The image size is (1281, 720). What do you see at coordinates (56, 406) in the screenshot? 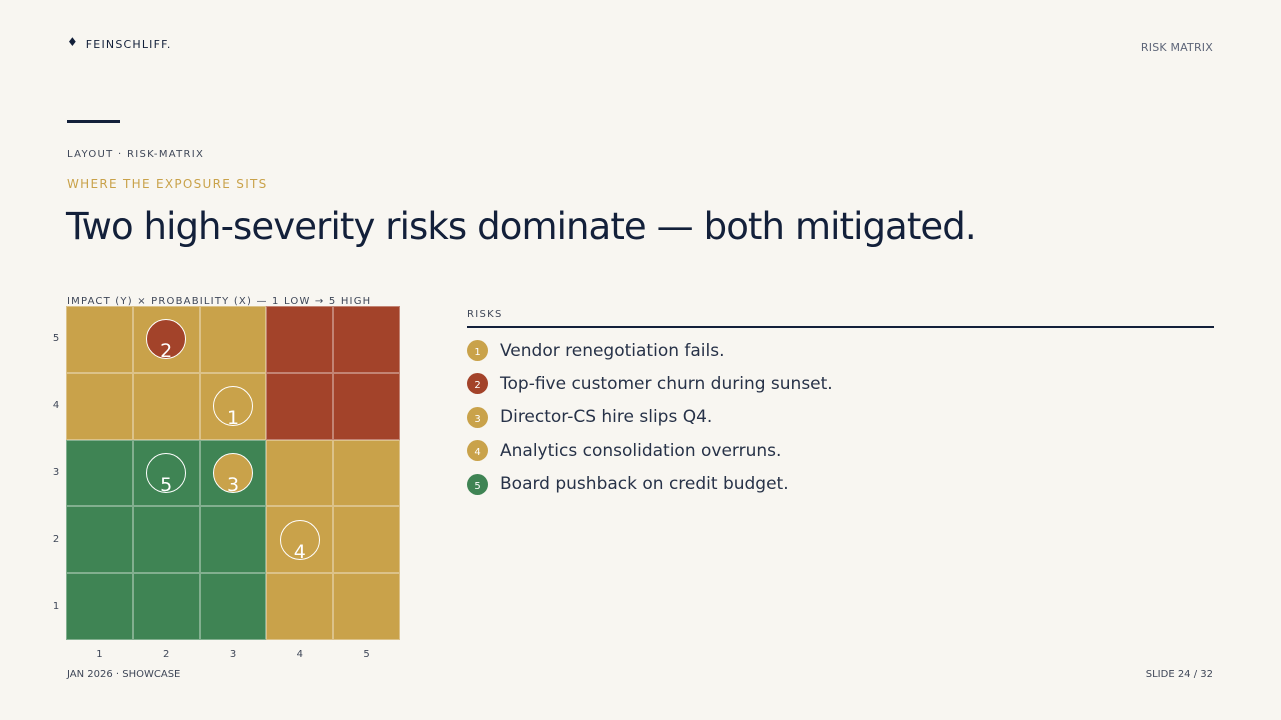
I see `y-tick-label: 4` at bounding box center [56, 406].